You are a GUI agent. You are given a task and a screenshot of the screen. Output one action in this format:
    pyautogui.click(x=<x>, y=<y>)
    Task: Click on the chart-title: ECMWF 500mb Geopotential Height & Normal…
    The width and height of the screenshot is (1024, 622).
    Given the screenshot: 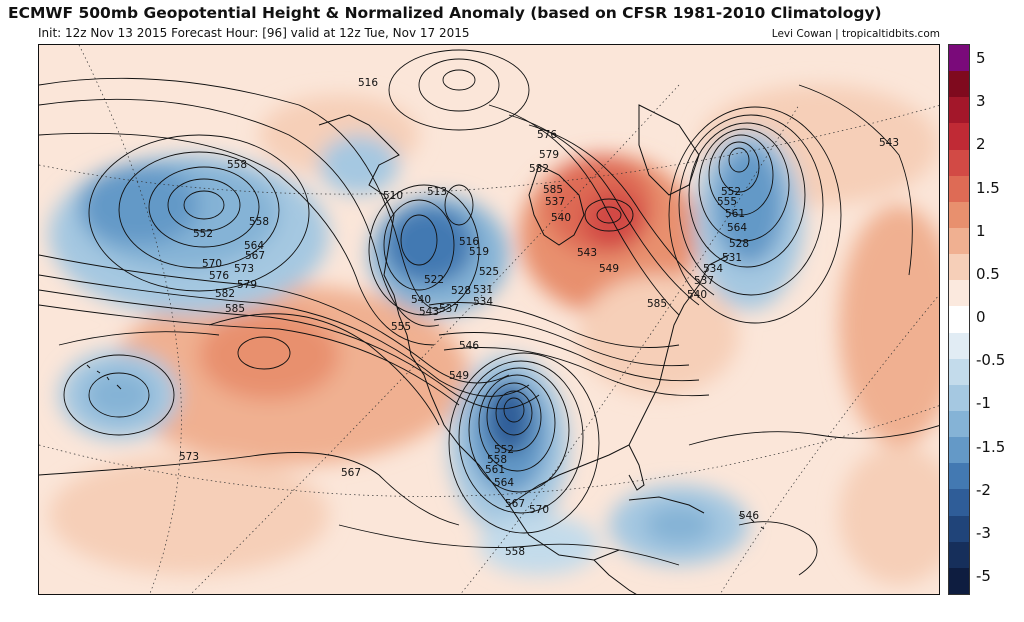 What is the action you would take?
    pyautogui.click(x=445, y=13)
    